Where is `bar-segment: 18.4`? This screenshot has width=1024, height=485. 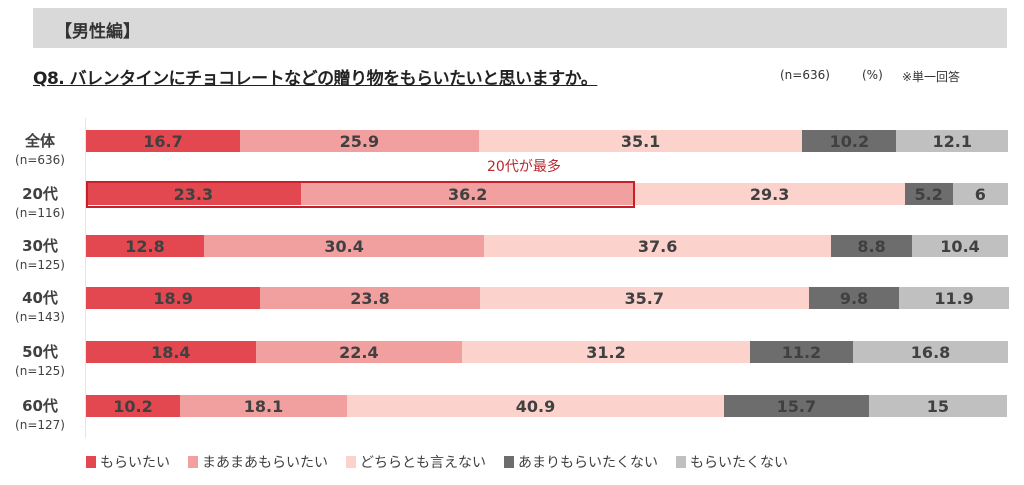
bar-segment: 18.4 is located at coordinates (171, 352).